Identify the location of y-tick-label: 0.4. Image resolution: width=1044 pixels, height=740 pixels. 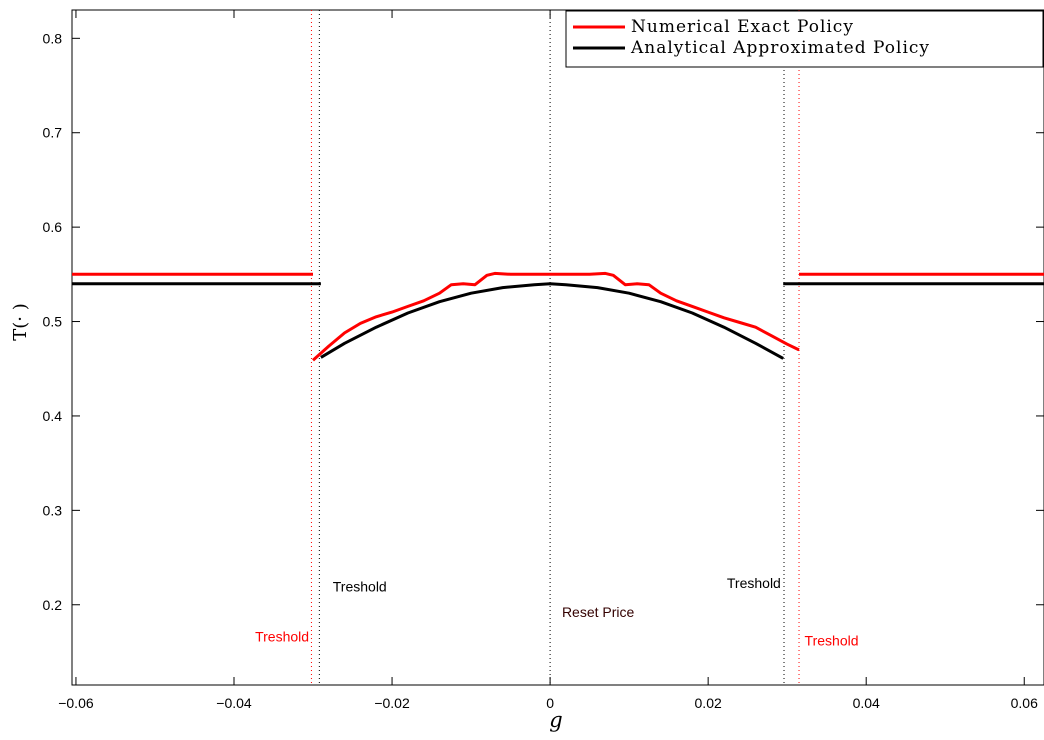
(53, 416).